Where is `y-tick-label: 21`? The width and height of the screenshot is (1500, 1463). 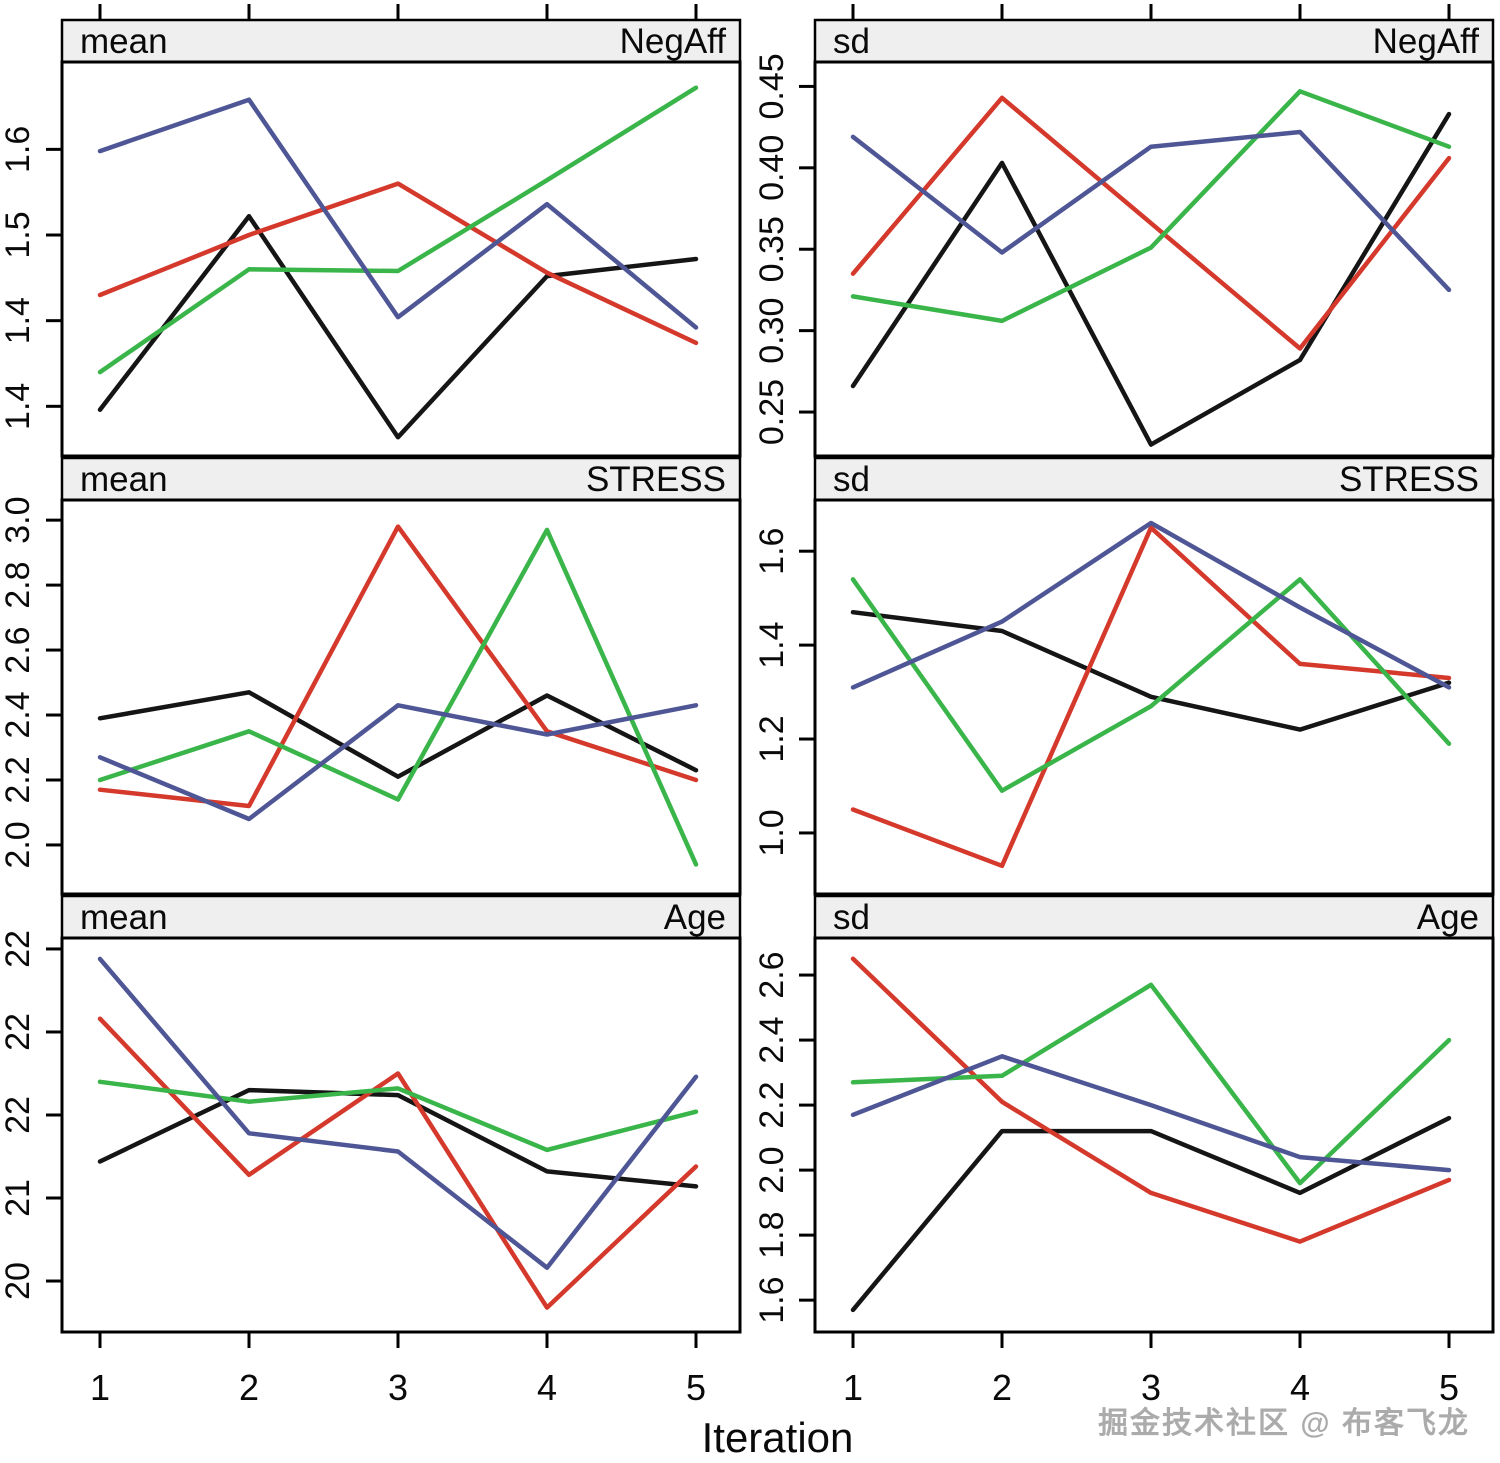
y-tick-label: 21 is located at coordinates (18, 1198).